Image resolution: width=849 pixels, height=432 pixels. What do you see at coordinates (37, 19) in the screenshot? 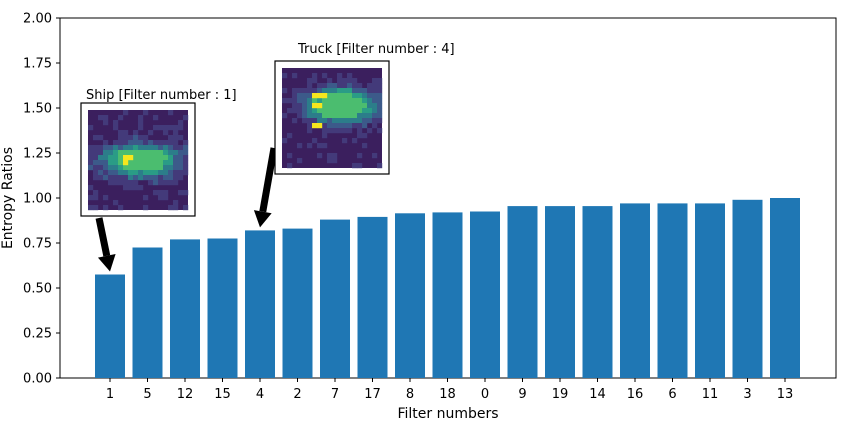
I see `y-tick-label: 2.00` at bounding box center [37, 19].